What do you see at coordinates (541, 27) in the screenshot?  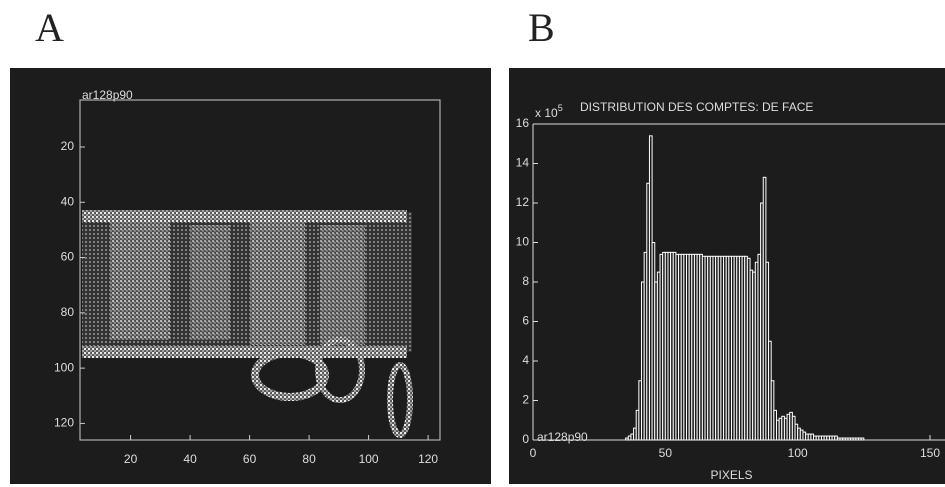 I see `panel-letter: B` at bounding box center [541, 27].